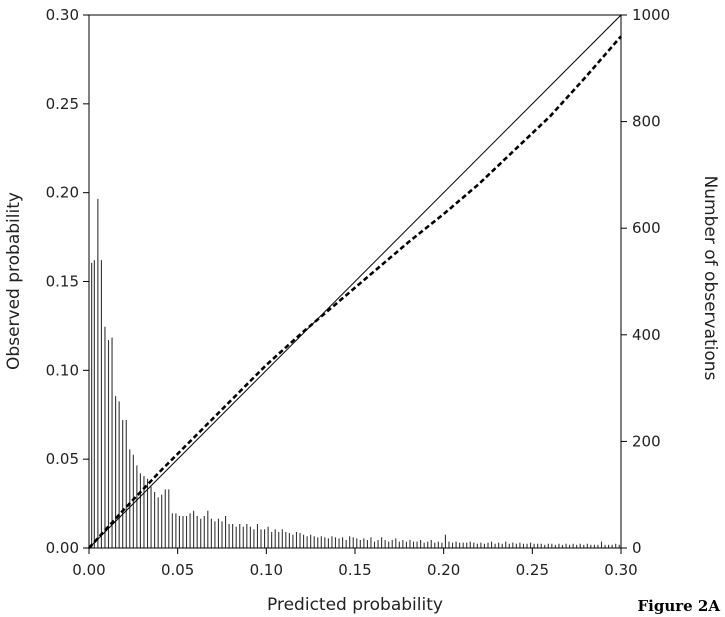 This screenshot has height=617, width=725. What do you see at coordinates (443, 570) in the screenshot?
I see `x-tick-label: 0.20` at bounding box center [443, 570].